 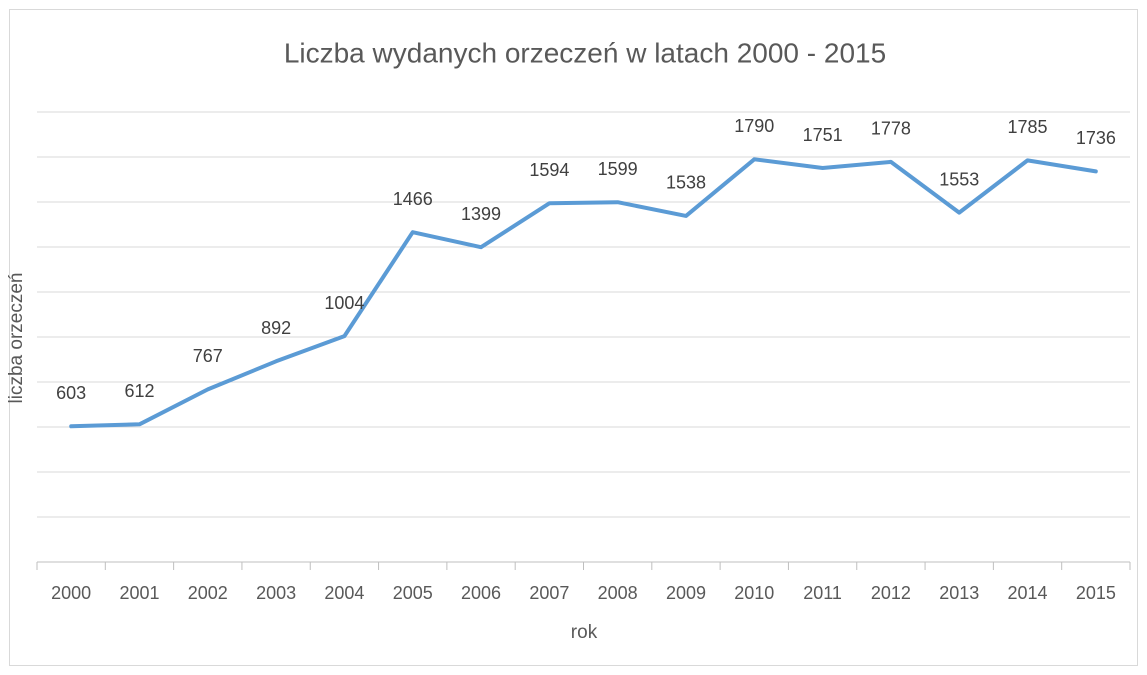 What do you see at coordinates (686, 593) in the screenshot?
I see `x-tick-label: 2009` at bounding box center [686, 593].